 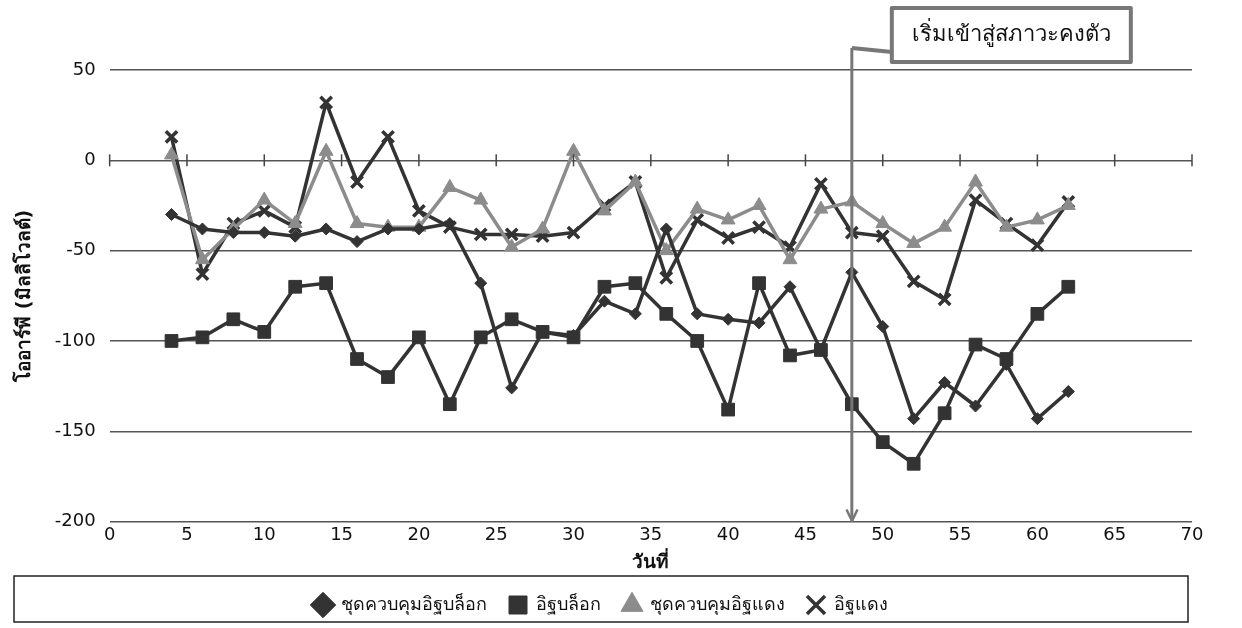 What do you see at coordinates (414, 603) in the screenshot?
I see `legend-label: ชุดควบคุมอิฐบล็อก` at bounding box center [414, 603].